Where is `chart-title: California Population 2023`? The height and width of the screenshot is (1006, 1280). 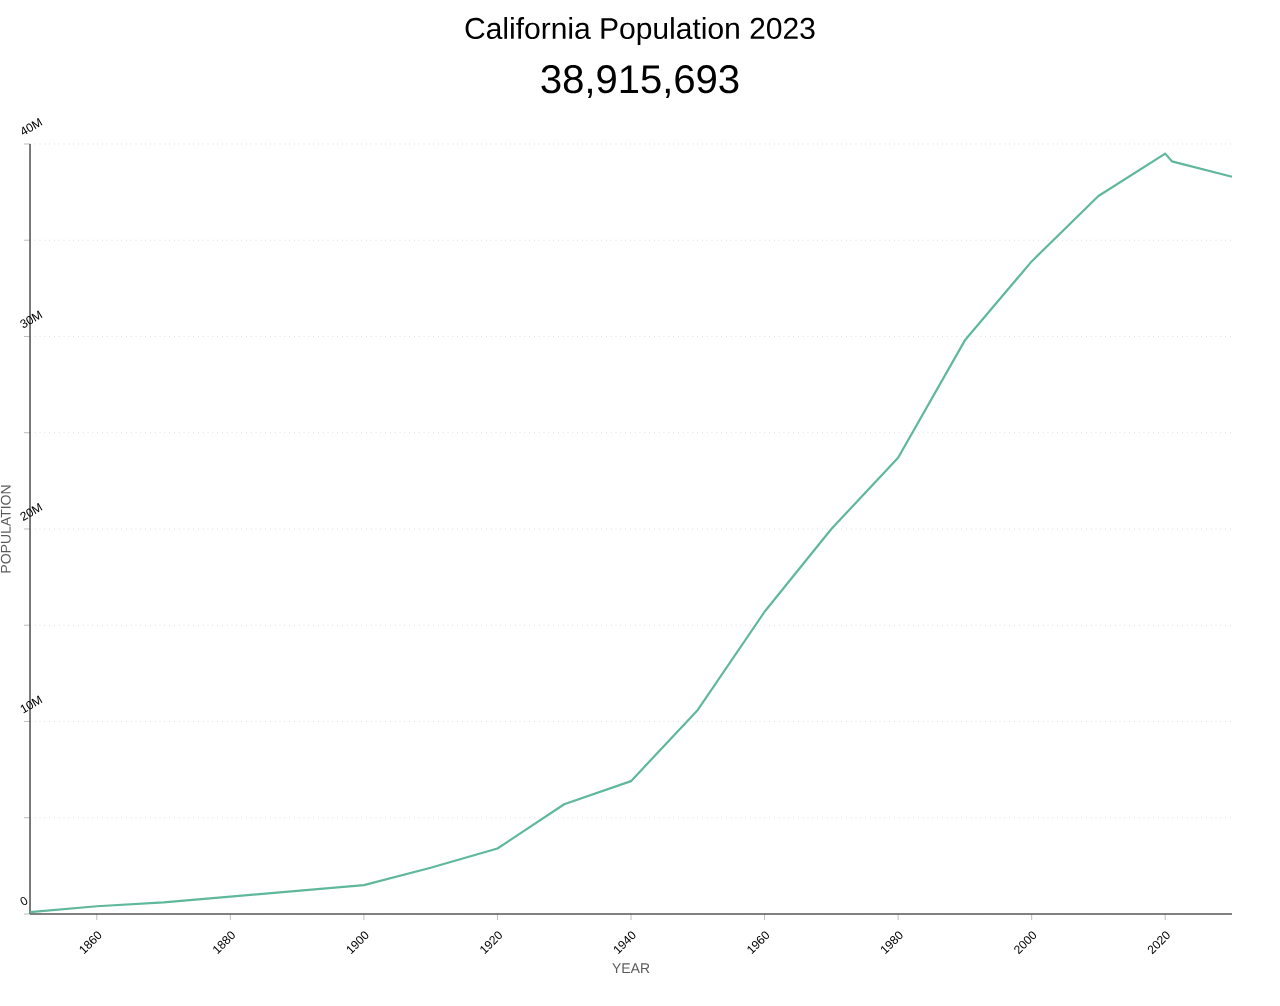
chart-title: California Population 2023 is located at coordinates (640, 31).